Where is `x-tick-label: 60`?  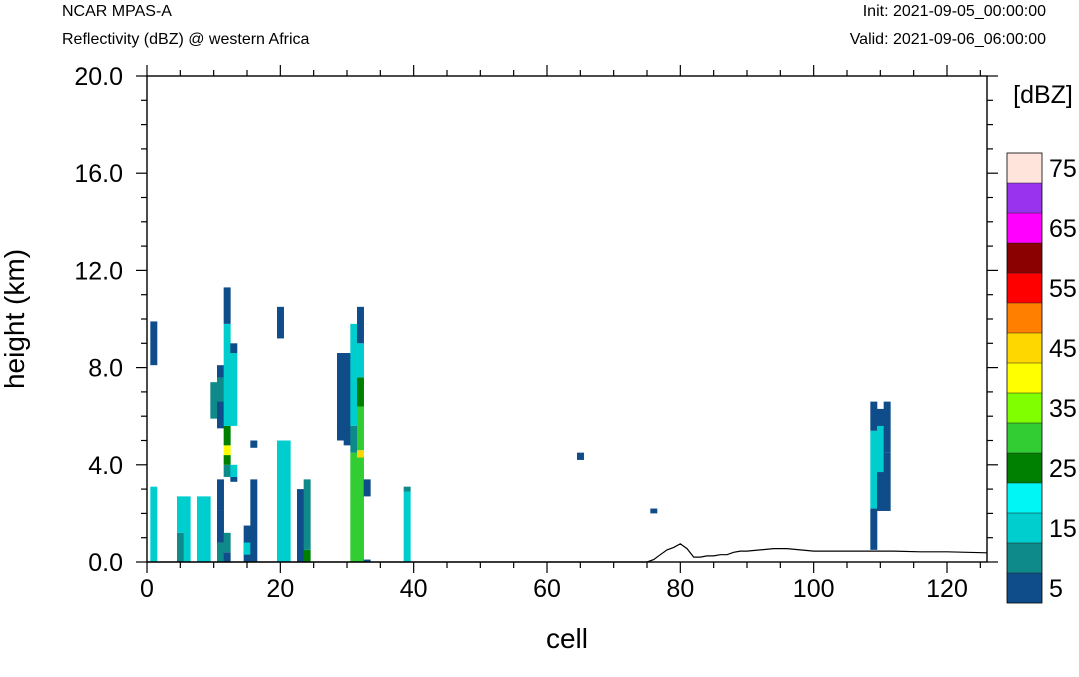
x-tick-label: 60 is located at coordinates (547, 589).